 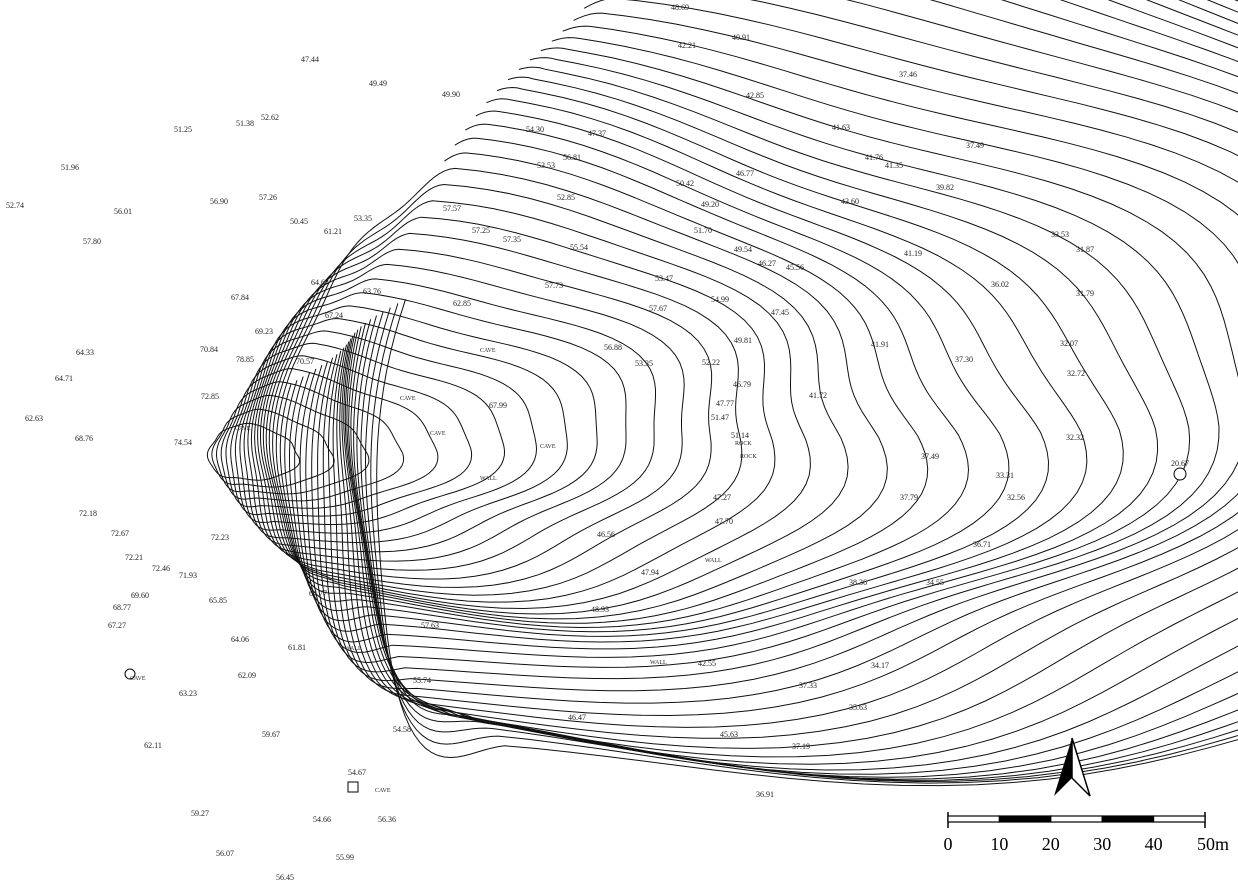 What do you see at coordinates (15, 205) in the screenshot?
I see `spot-height: 52.74` at bounding box center [15, 205].